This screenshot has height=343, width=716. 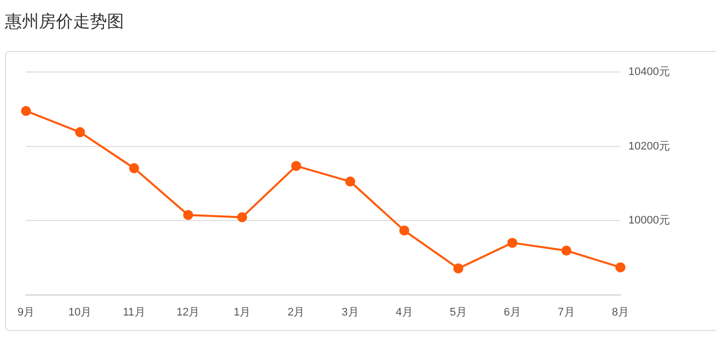 What do you see at coordinates (350, 312) in the screenshot?
I see `x-tick-label: 3月` at bounding box center [350, 312].